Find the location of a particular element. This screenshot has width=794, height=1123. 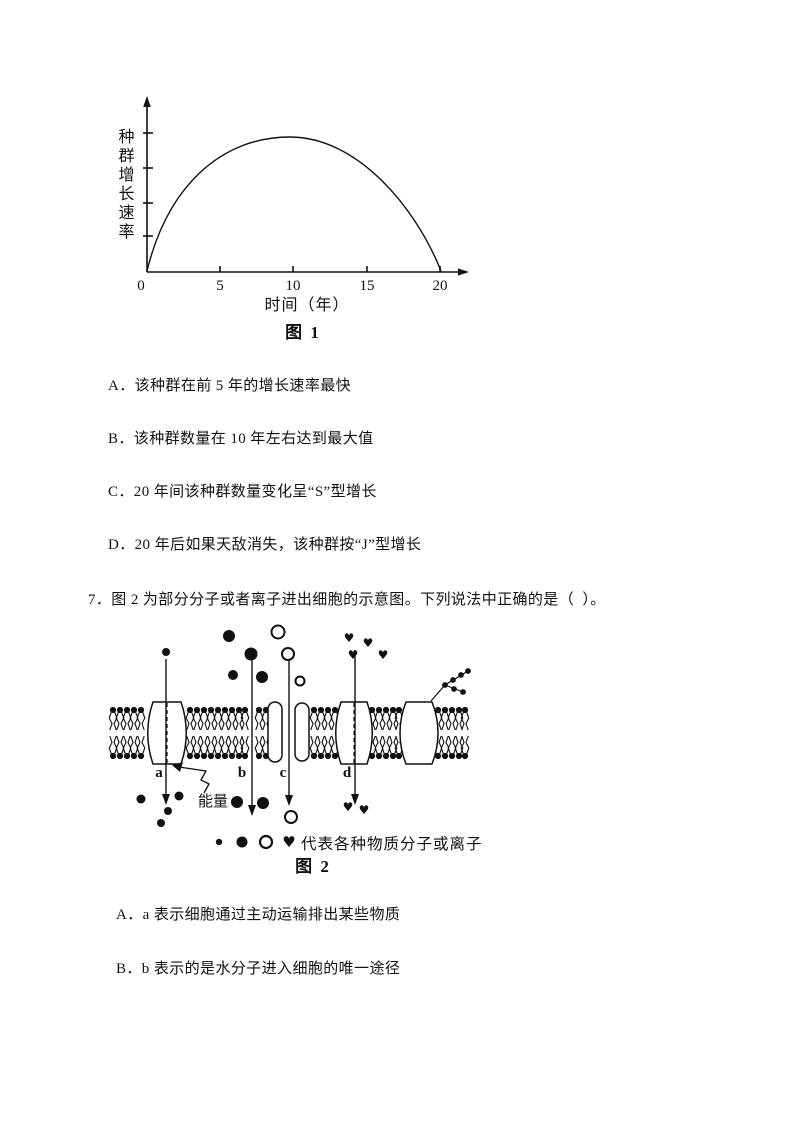

y-axis-label-char: 速 is located at coordinates (126, 213).